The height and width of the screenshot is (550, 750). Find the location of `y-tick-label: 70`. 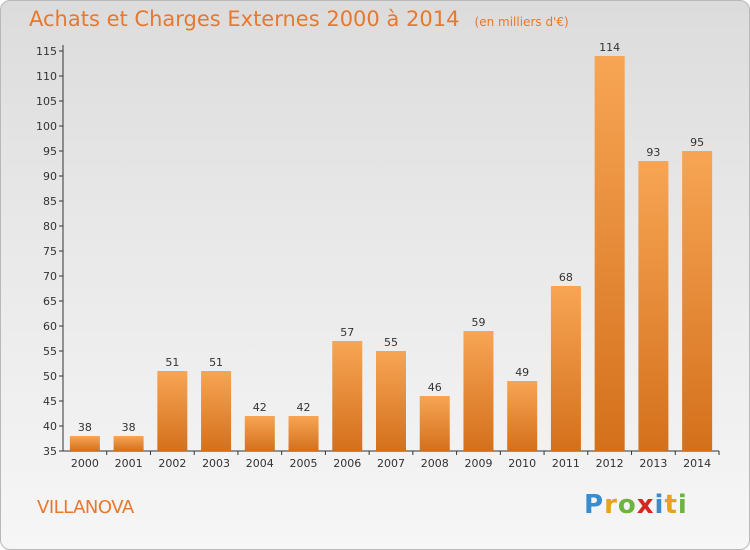

y-tick-label: 70 is located at coordinates (50, 276).